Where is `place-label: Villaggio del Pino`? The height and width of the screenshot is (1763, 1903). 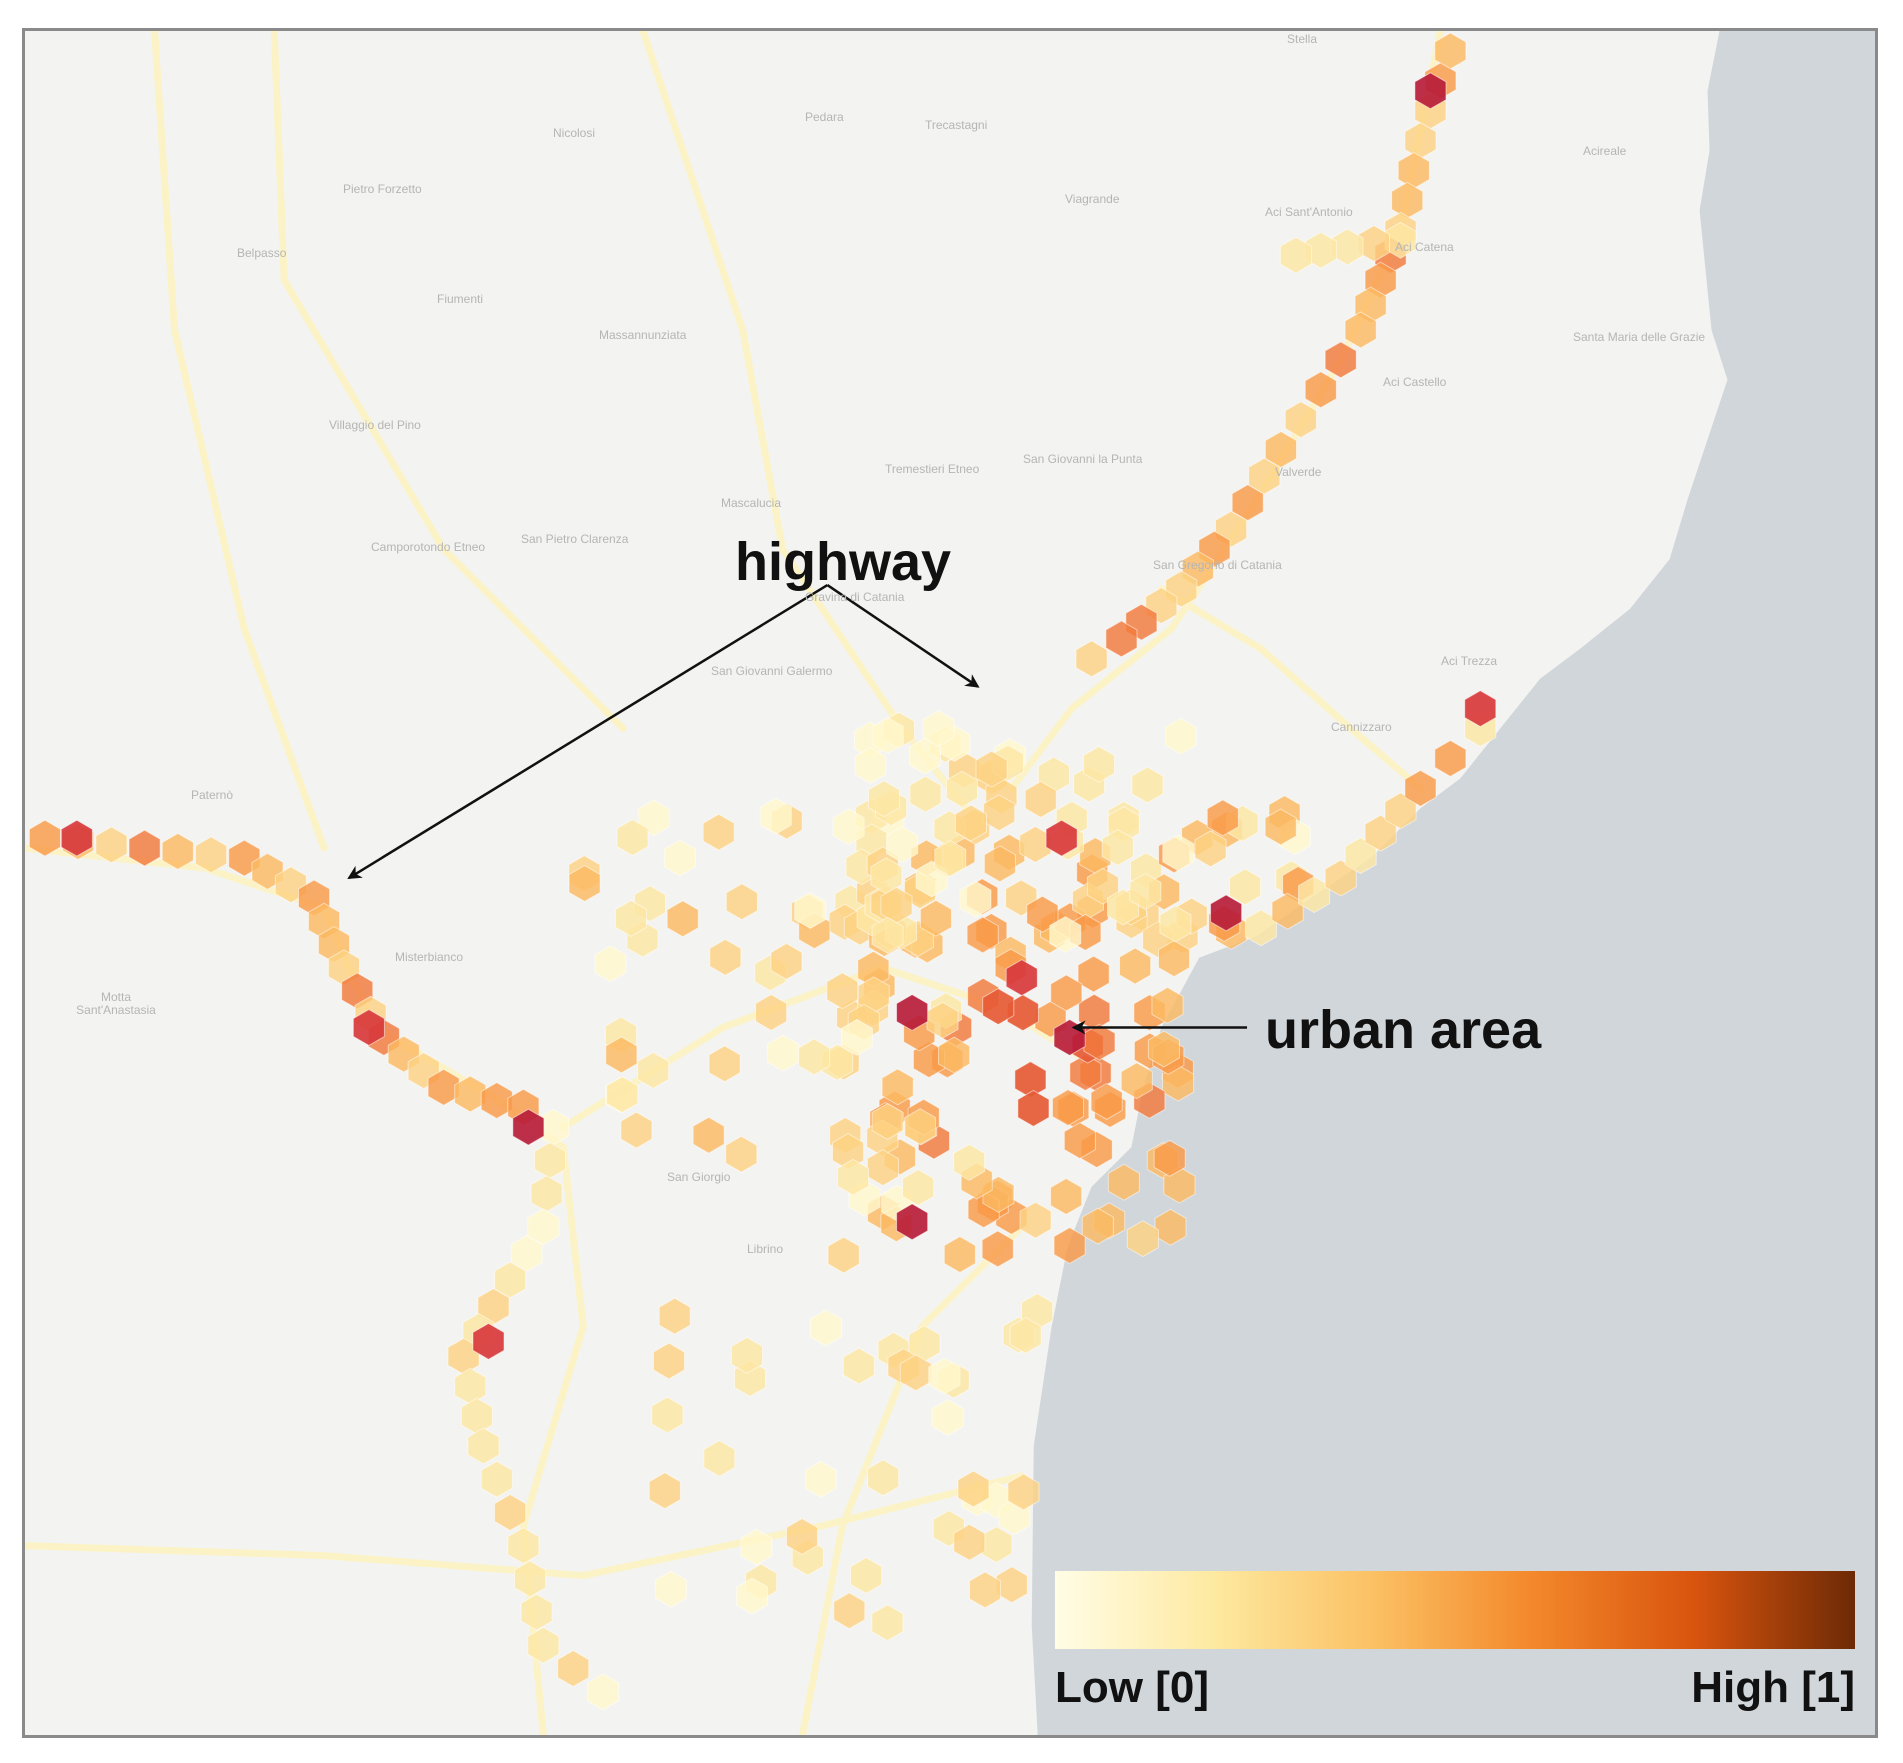 place-label: Villaggio del Pino is located at coordinates (375, 425).